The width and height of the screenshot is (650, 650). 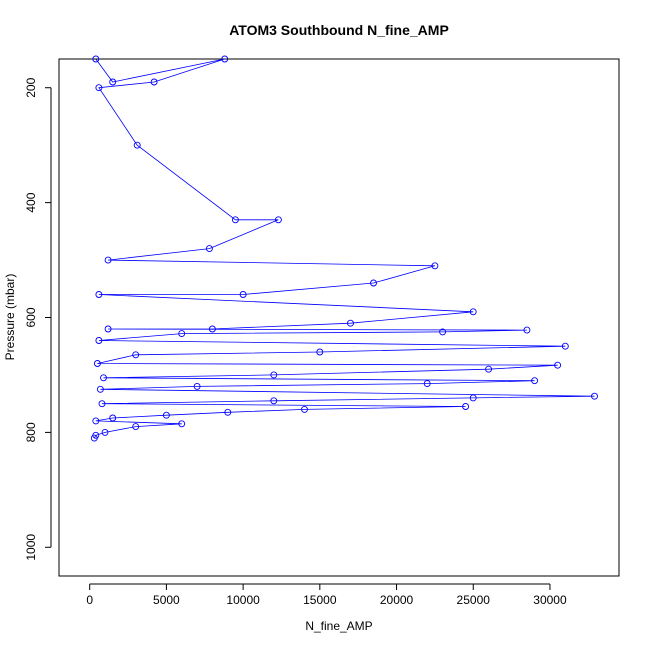 I want to click on x-tick-label: 5000, so click(x=166, y=600).